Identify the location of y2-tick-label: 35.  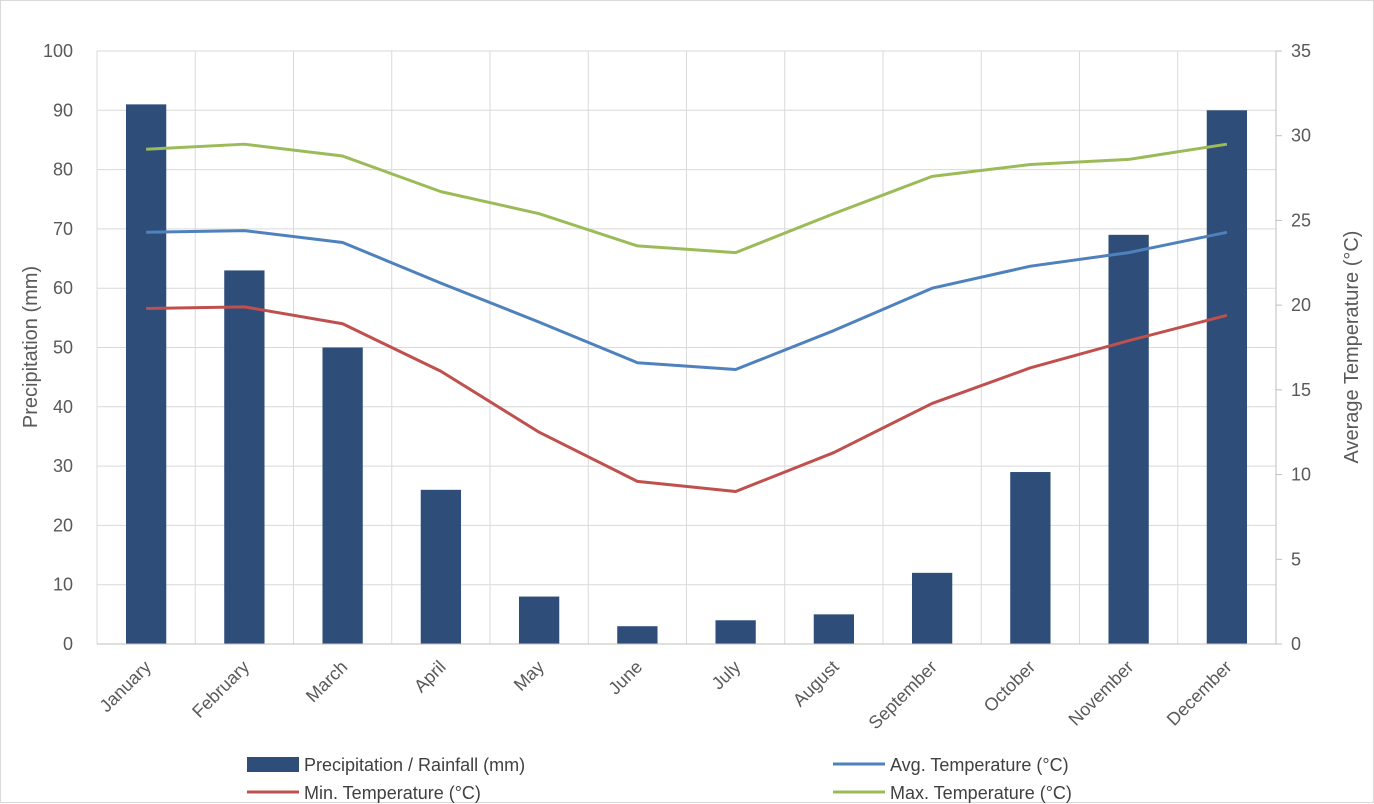
(1301, 51).